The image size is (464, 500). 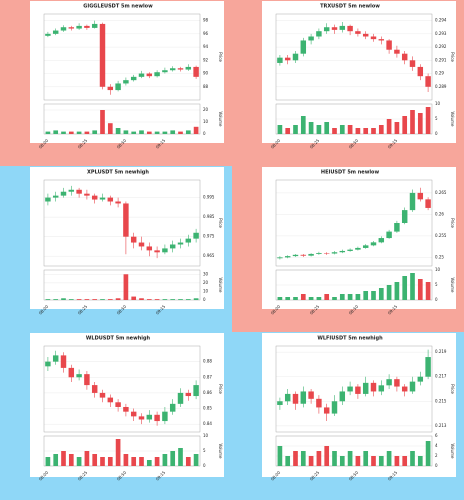 What do you see at coordinates (204, 299) in the screenshot?
I see `volume-tick-label: 0` at bounding box center [204, 299].